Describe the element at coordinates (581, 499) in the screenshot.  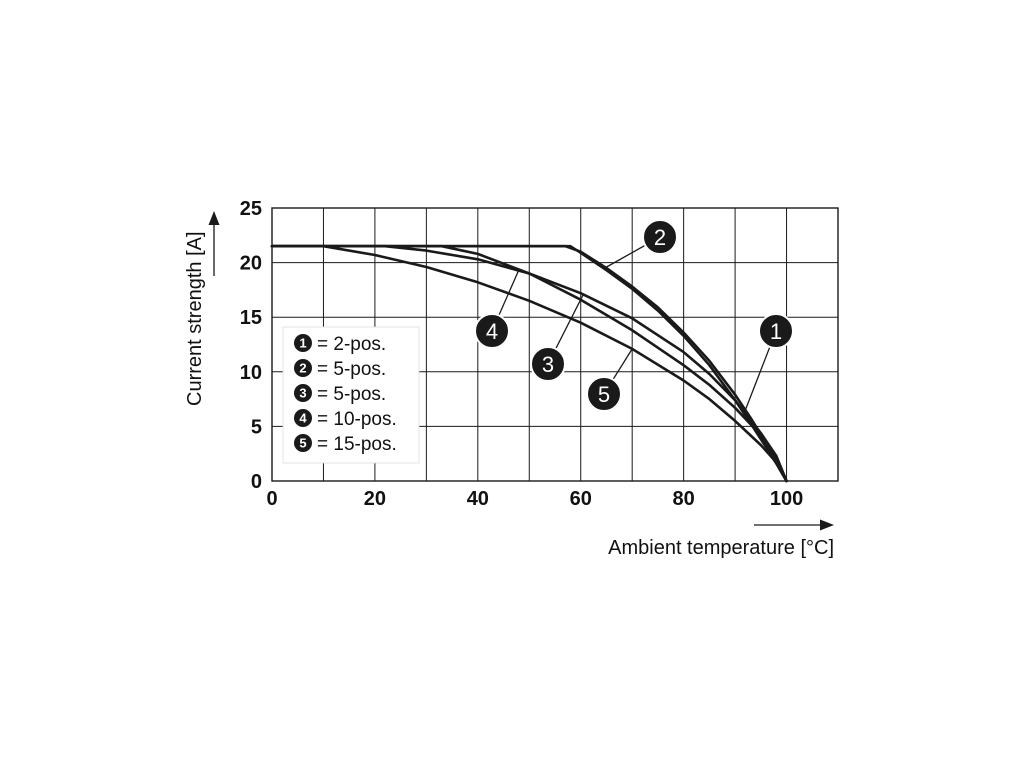
I see `x-tick-label: 60` at that location.